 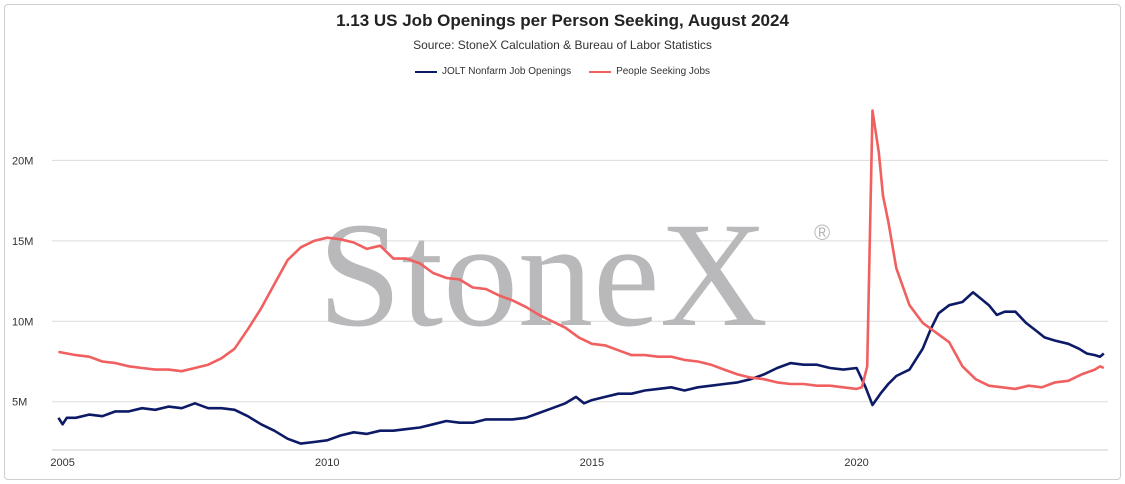 I want to click on legend-label-people-seeking: People Seeking Jobs, so click(x=663, y=71).